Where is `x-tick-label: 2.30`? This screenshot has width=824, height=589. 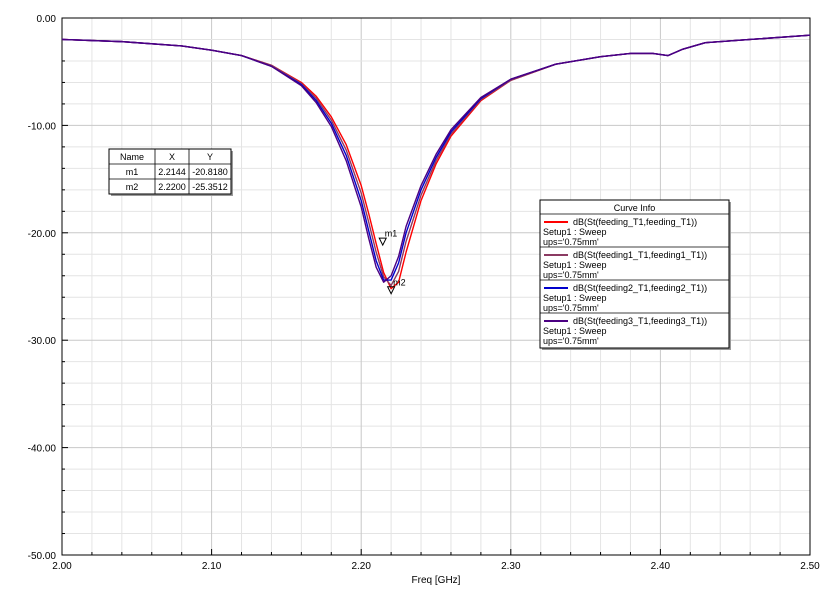
x-tick-label: 2.30 is located at coordinates (511, 566).